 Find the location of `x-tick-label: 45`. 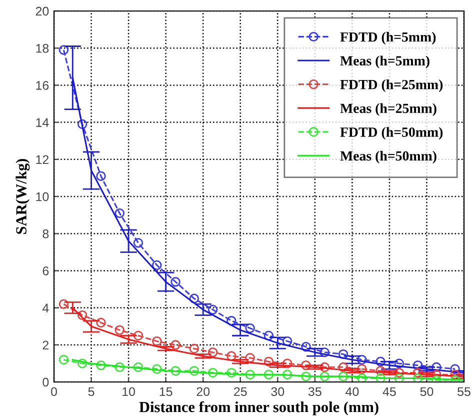

x-tick-label: 45 is located at coordinates (389, 391).